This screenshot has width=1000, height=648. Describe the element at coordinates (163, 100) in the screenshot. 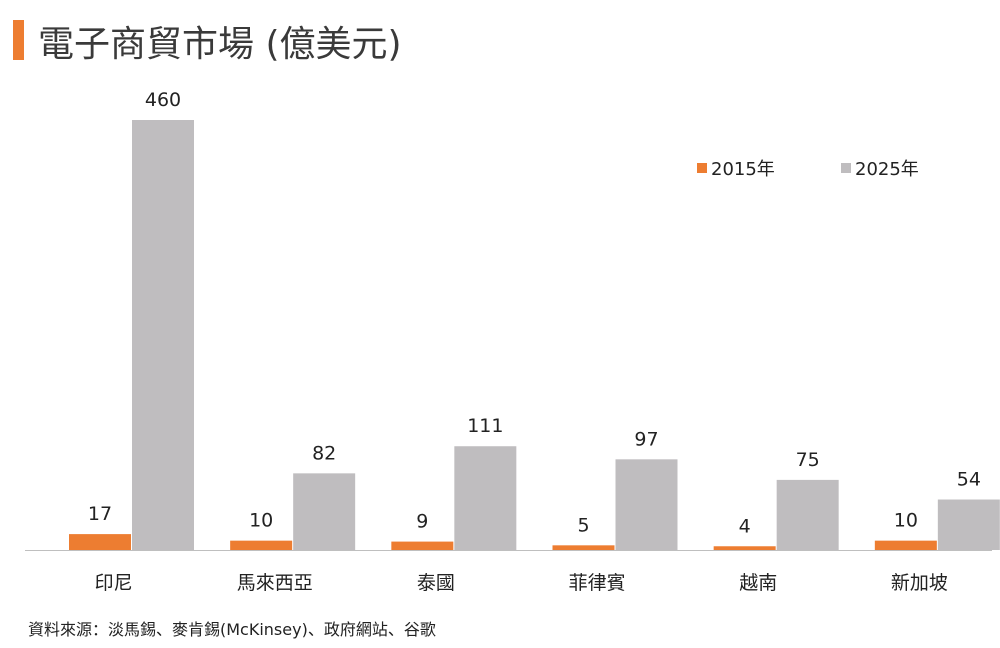

I see `data-label-2025-0: 460` at that location.